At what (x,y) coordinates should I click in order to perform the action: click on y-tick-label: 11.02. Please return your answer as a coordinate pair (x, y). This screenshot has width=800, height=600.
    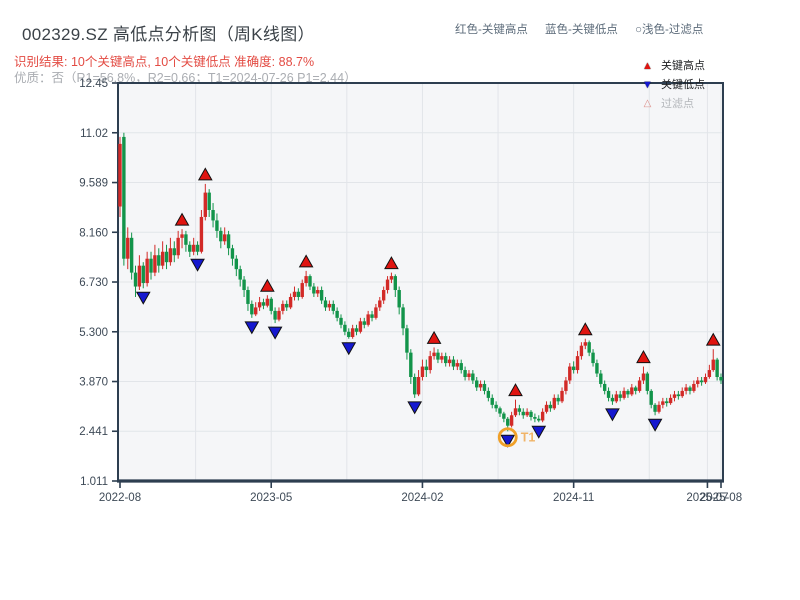
    Looking at the image, I should click on (94, 134).